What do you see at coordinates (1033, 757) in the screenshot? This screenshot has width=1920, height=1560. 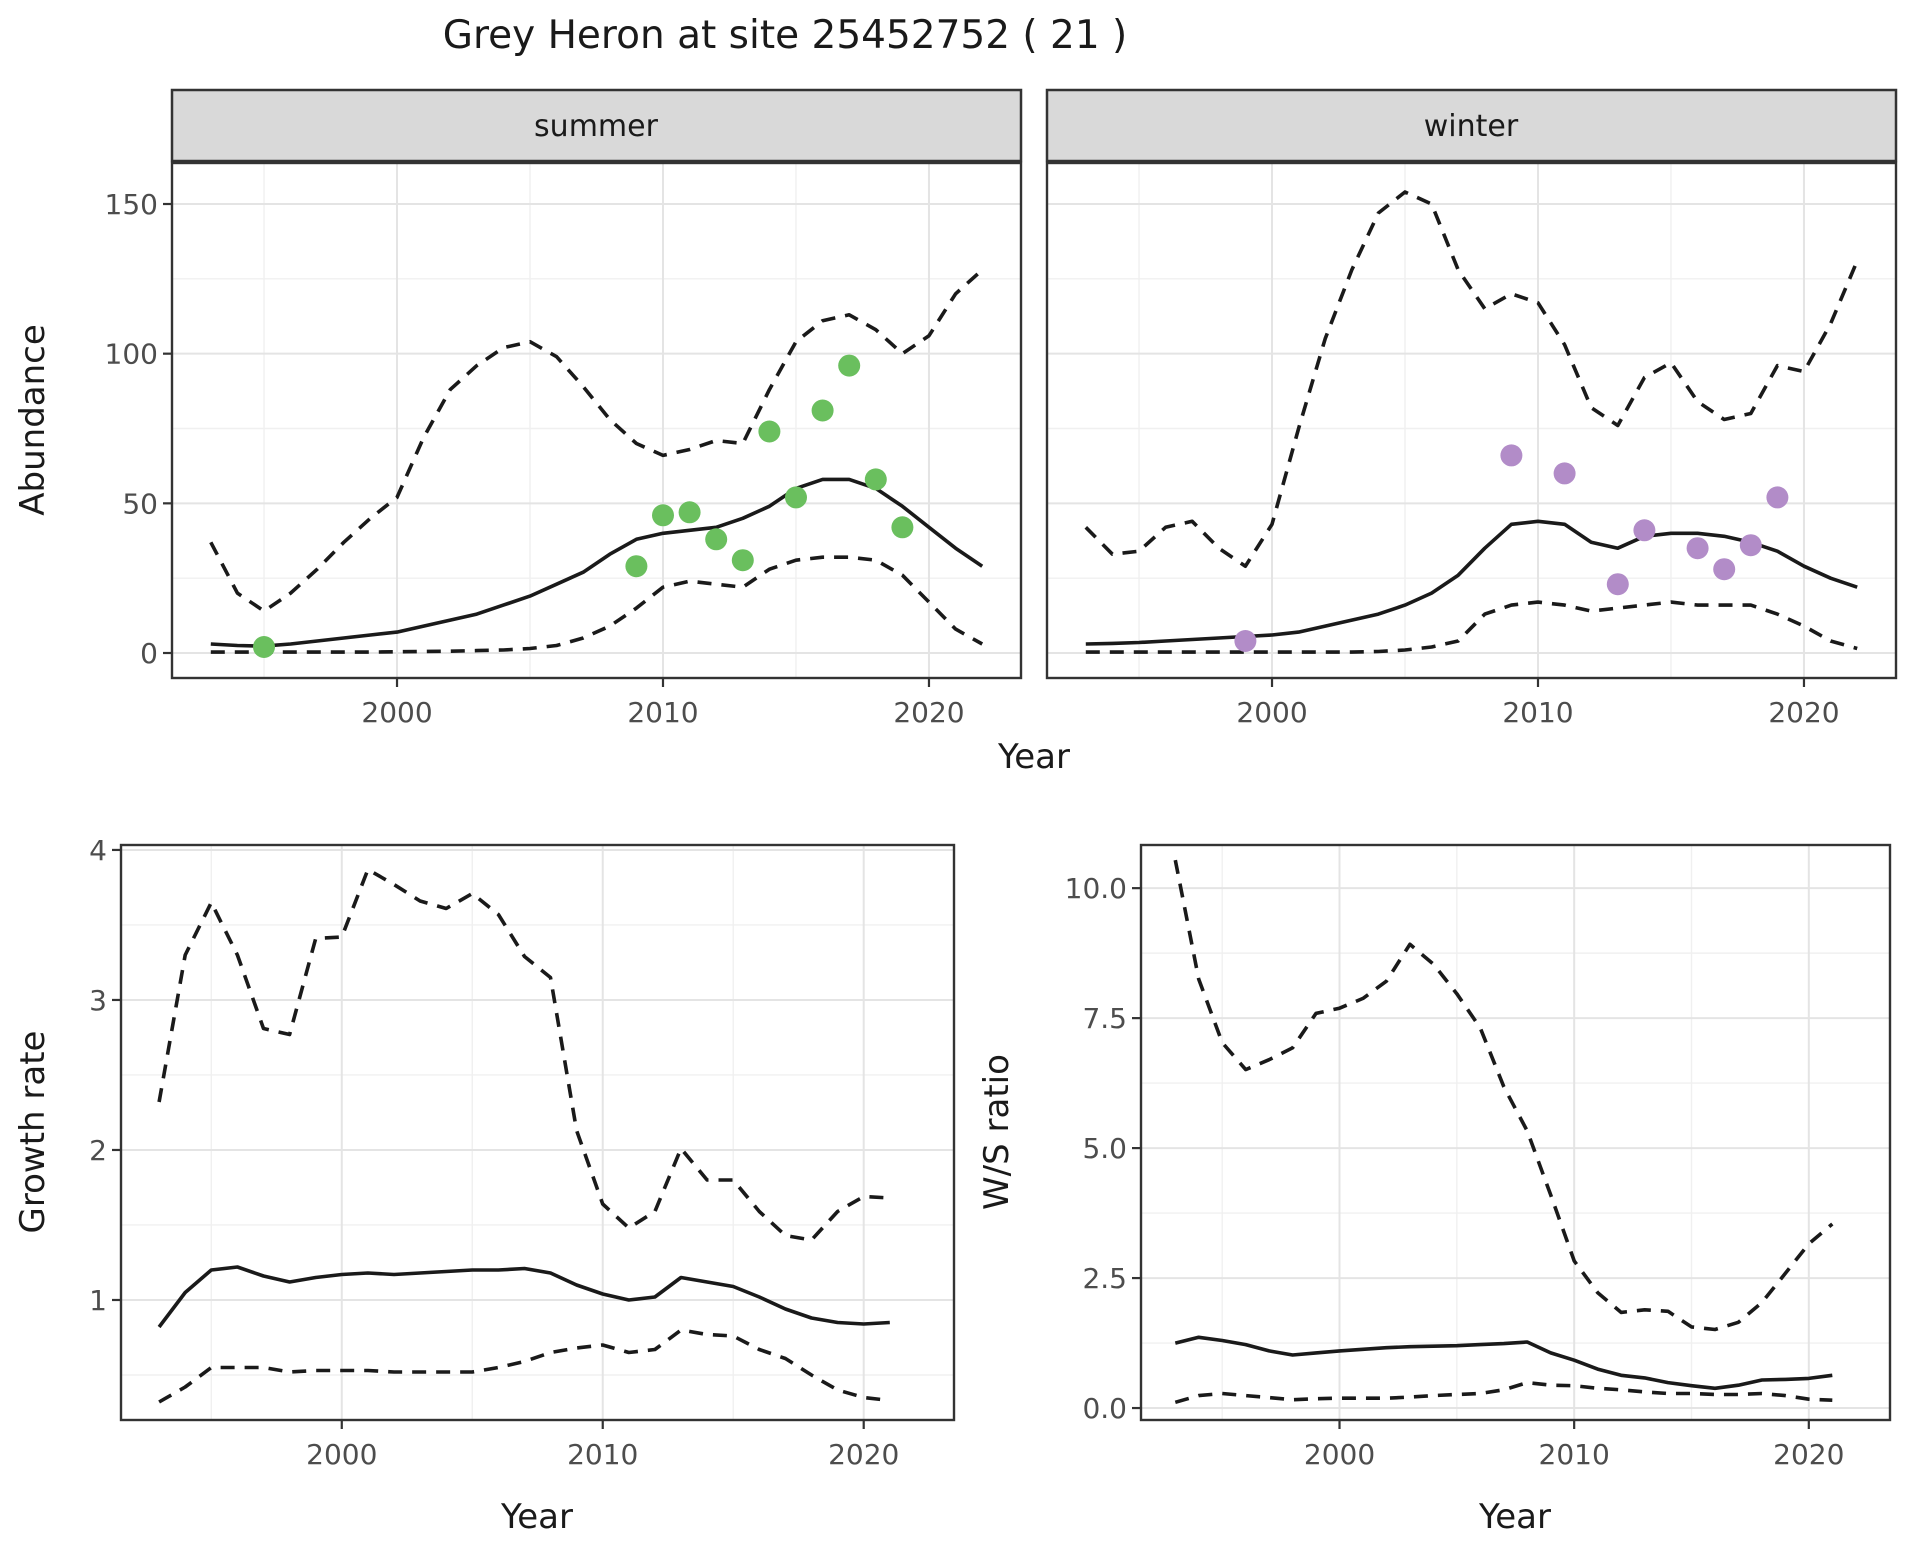 I see `x-axis-title-top: Year` at bounding box center [1033, 757].